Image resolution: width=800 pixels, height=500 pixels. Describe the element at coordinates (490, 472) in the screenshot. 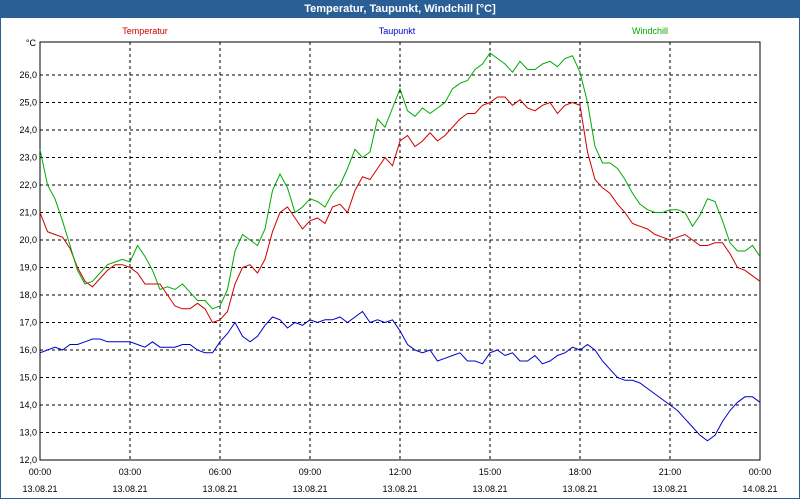

I see `x-tick-label-time: 15:00` at that location.